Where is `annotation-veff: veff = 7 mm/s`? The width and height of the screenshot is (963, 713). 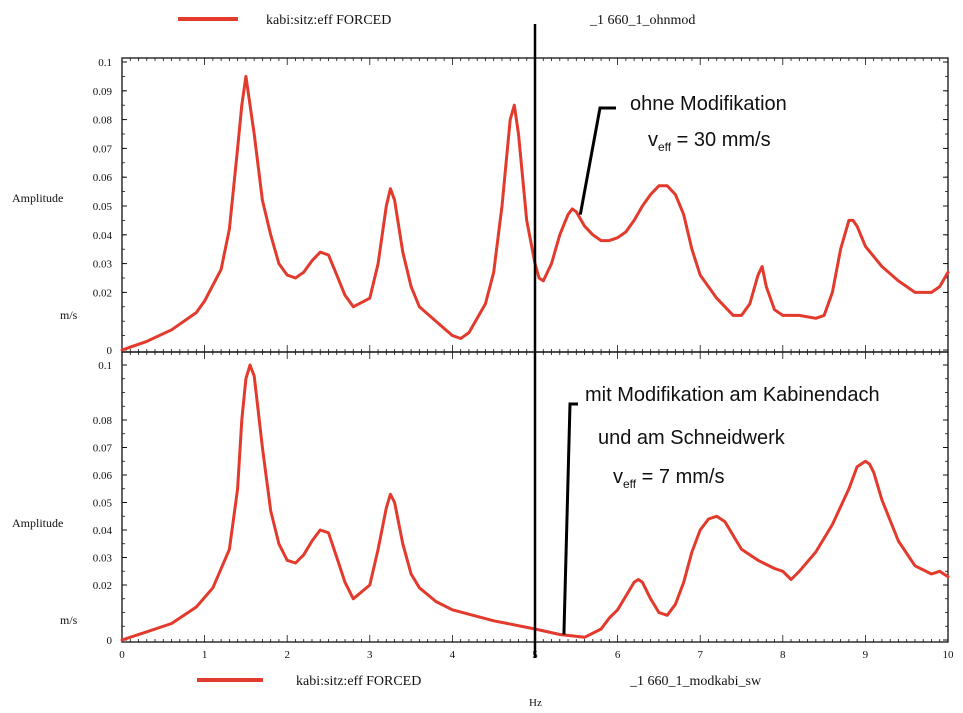
annotation-veff: veff = 7 mm/s is located at coordinates (668, 478).